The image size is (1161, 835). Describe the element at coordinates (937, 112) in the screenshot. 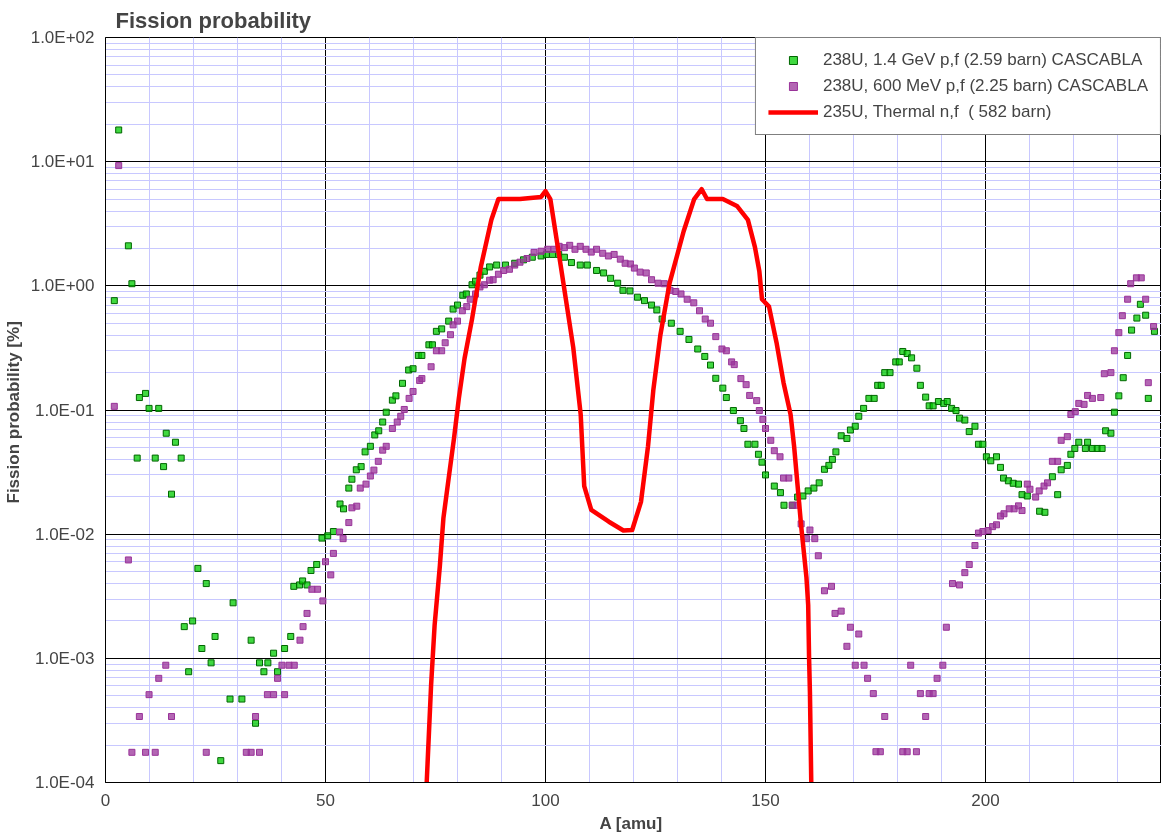

I see `legend-label: 235U, Thermal n,f ( 582 barn)` at that location.